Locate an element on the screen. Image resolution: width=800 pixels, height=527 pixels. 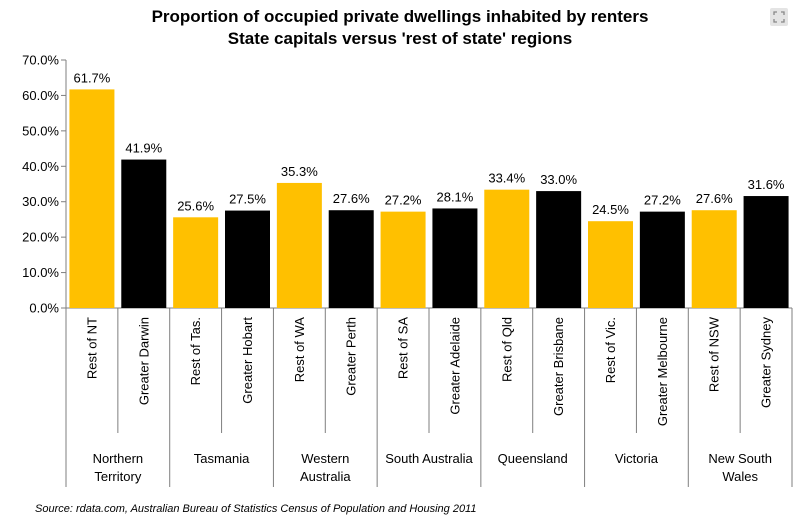
category-label: Rest of SA is located at coordinates (403, 348).